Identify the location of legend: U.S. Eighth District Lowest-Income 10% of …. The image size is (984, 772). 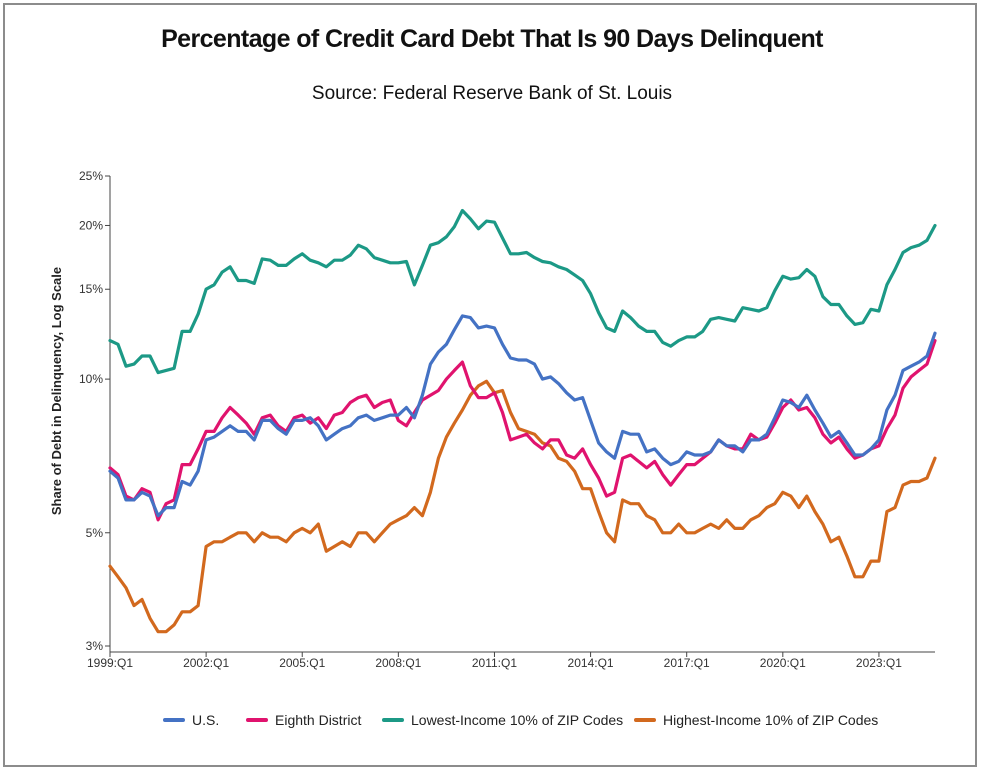
(520, 720).